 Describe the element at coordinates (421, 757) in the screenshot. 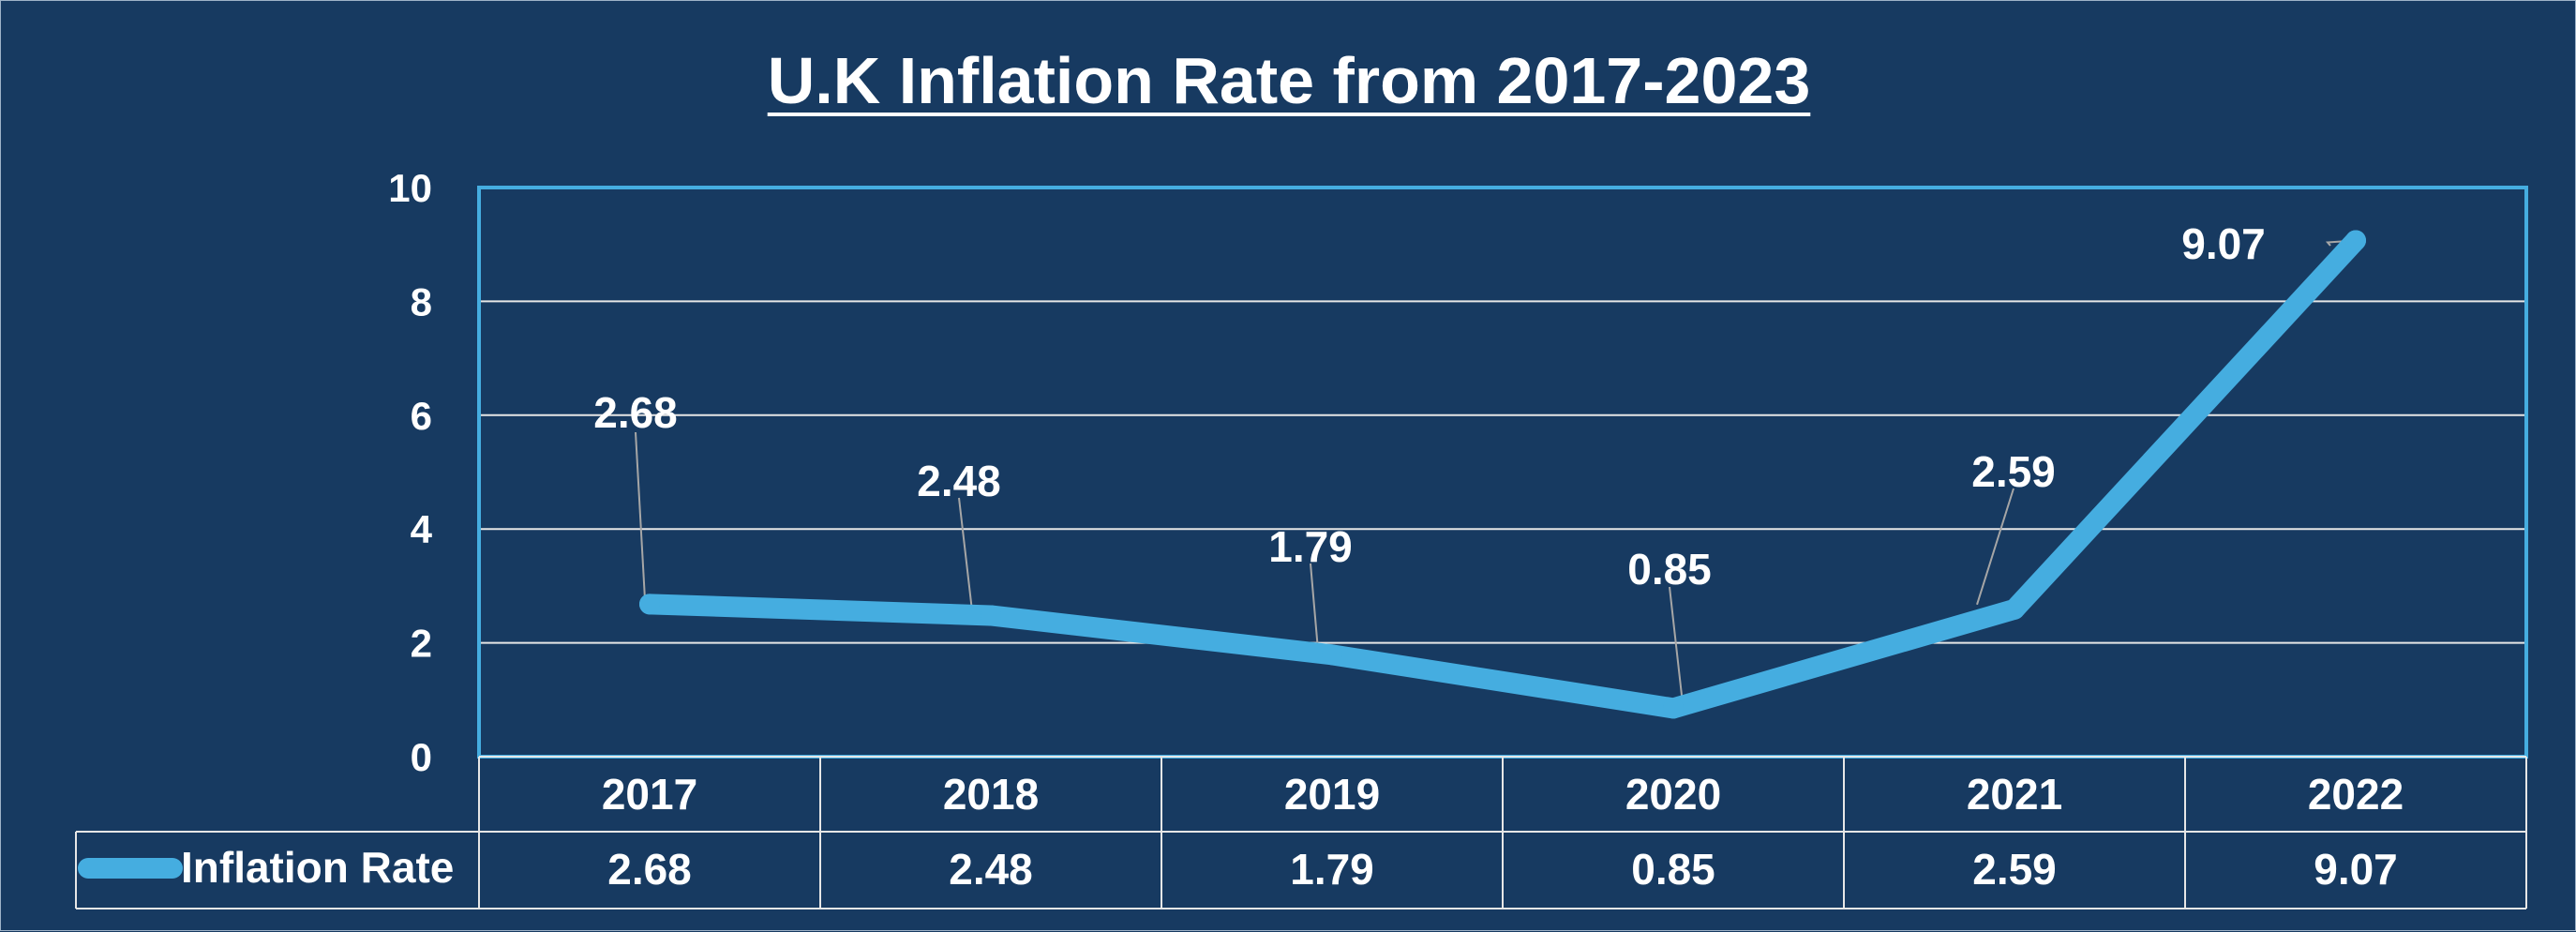

I see `y-tick-label: 0` at that location.